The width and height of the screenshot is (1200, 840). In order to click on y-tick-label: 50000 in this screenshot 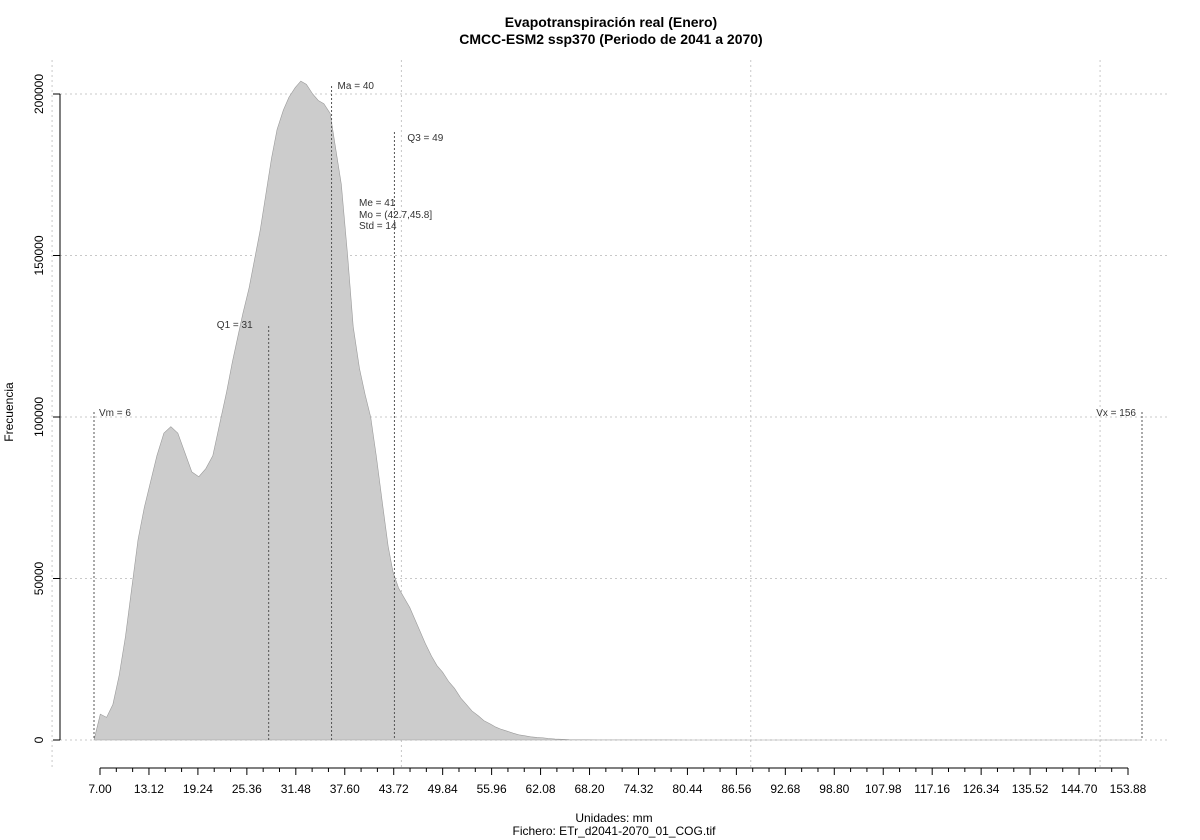, I will do `click(39, 578)`.